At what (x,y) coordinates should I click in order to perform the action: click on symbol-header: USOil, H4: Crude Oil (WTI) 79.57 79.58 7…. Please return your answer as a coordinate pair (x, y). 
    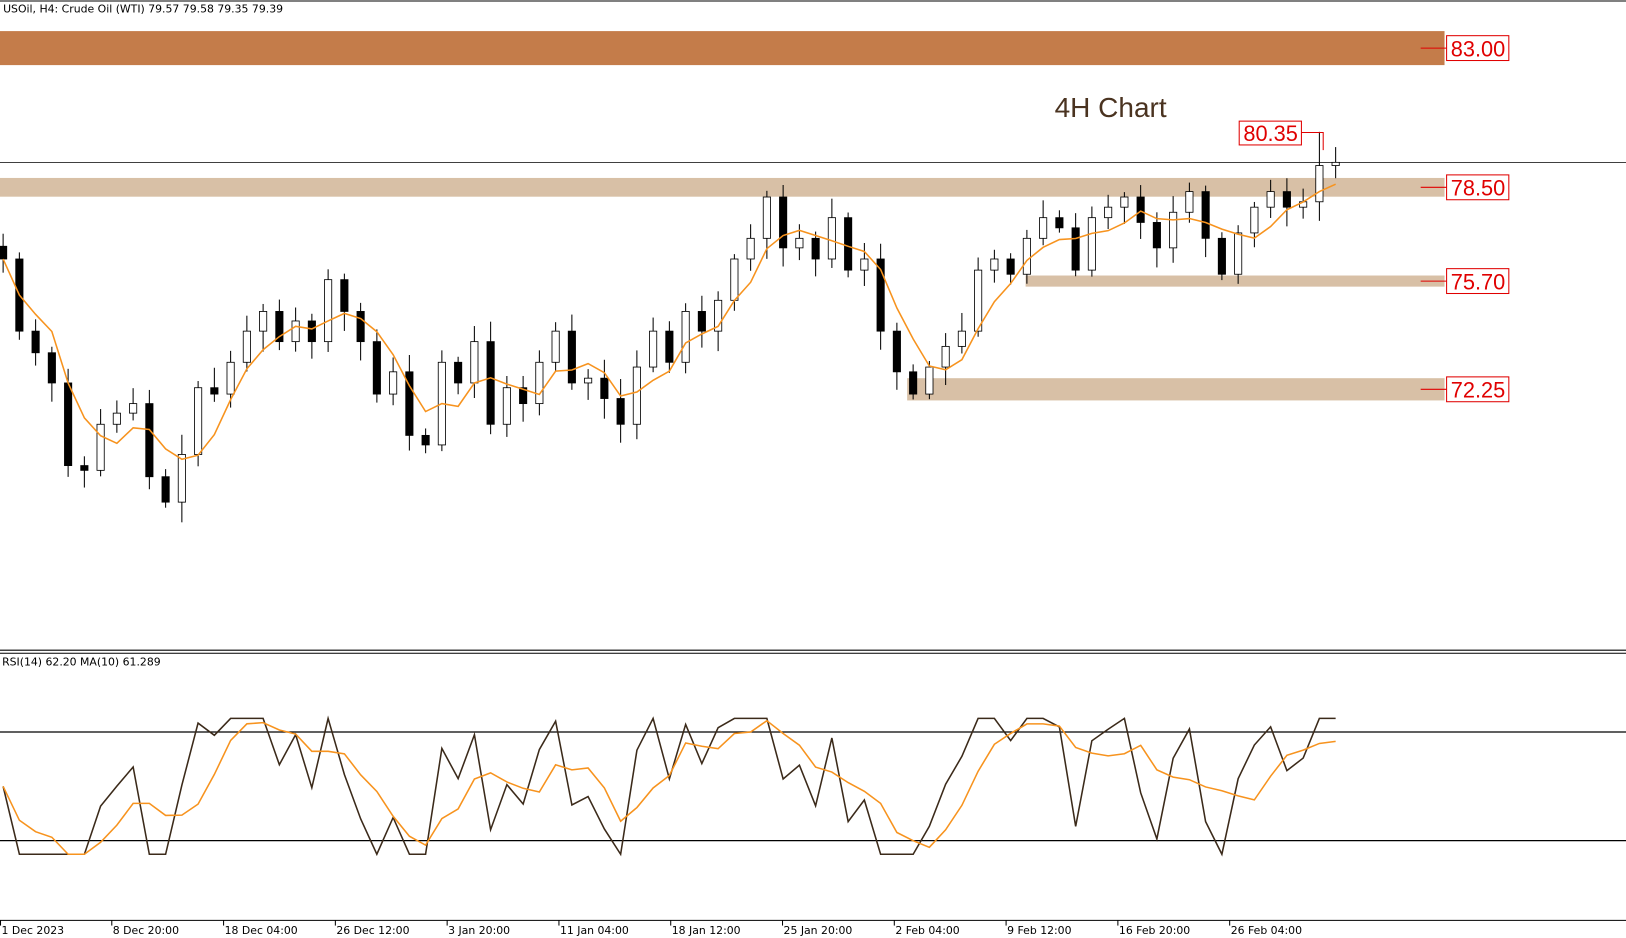
    Looking at the image, I should click on (143, 8).